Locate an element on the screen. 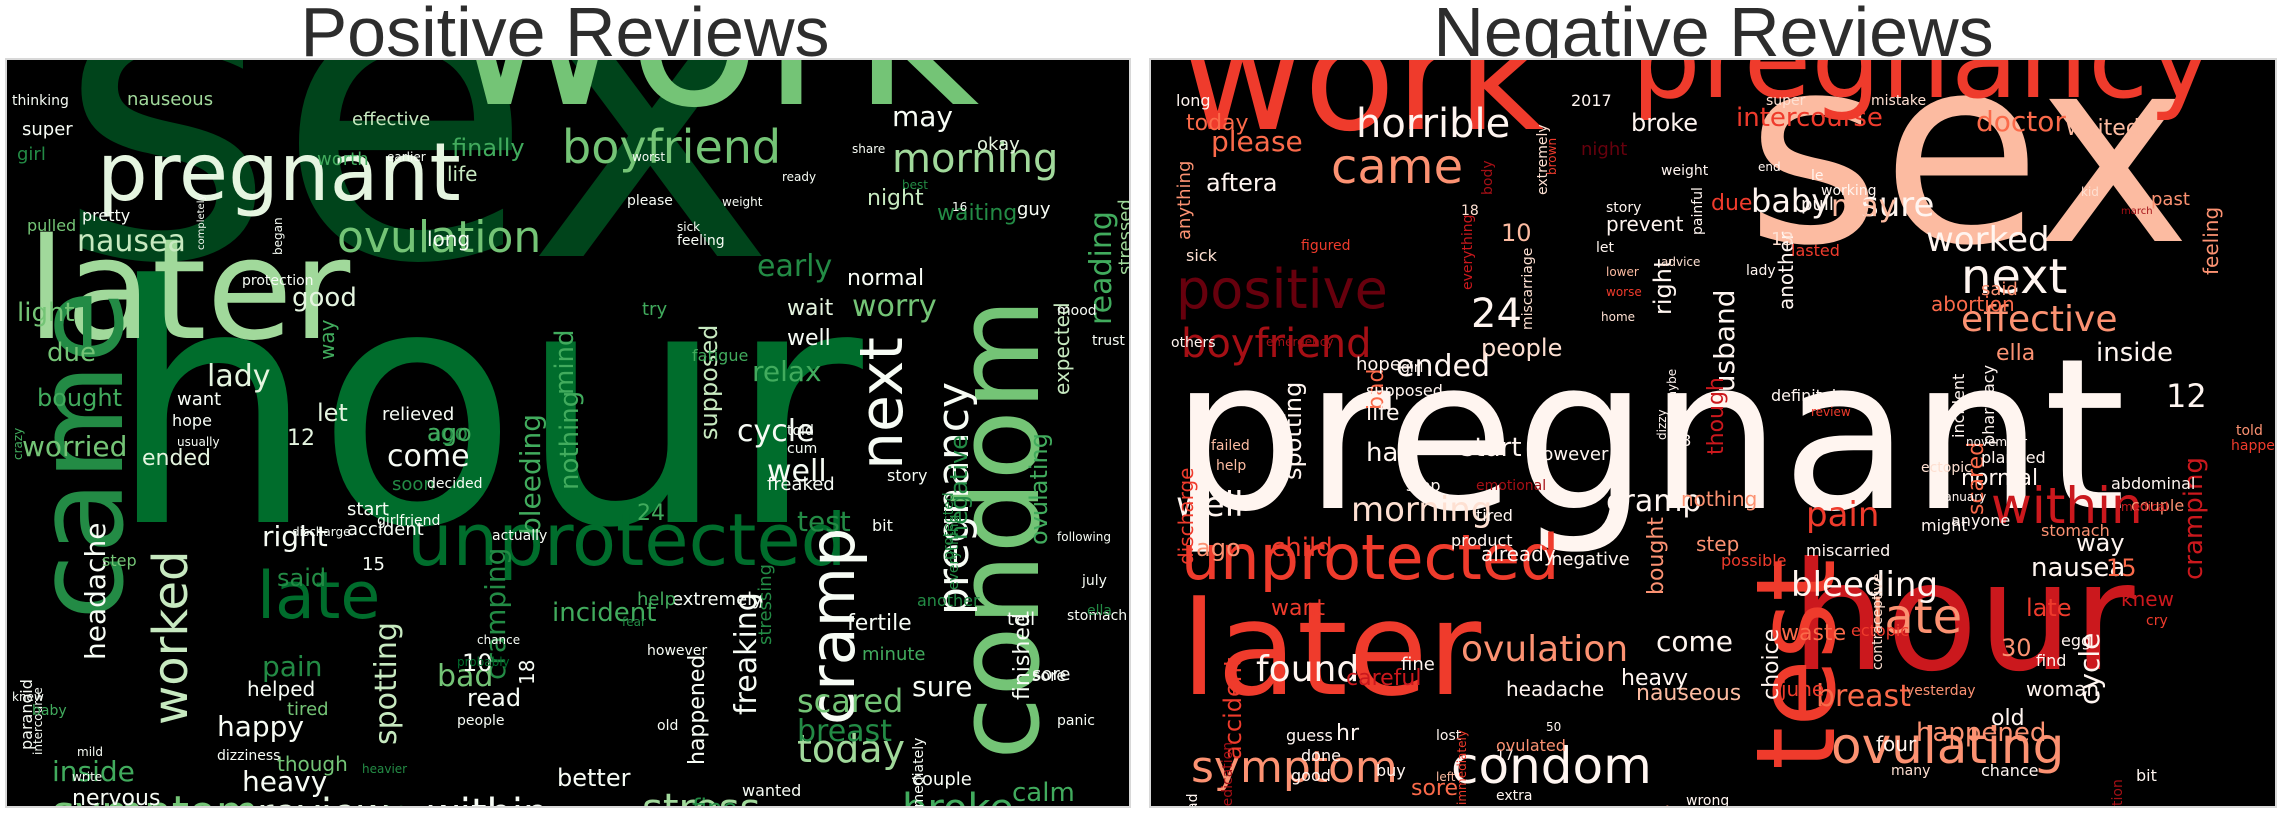 Image resolution: width=2279 pixels, height=815 pixels. word-16: 16 is located at coordinates (960, 206).